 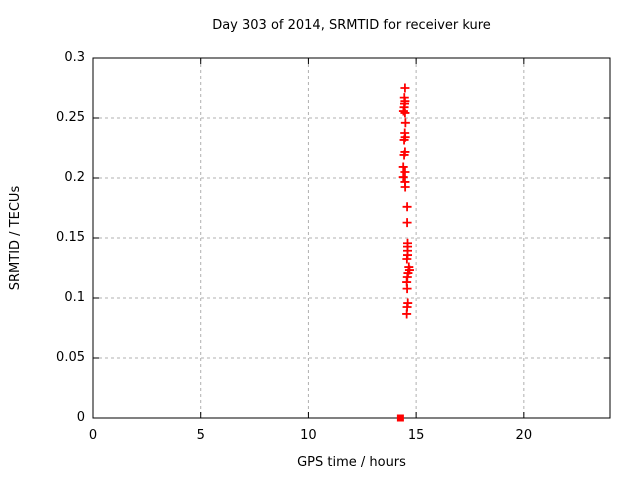 What do you see at coordinates (400, 418) in the screenshot?
I see `data-point-square` at bounding box center [400, 418].